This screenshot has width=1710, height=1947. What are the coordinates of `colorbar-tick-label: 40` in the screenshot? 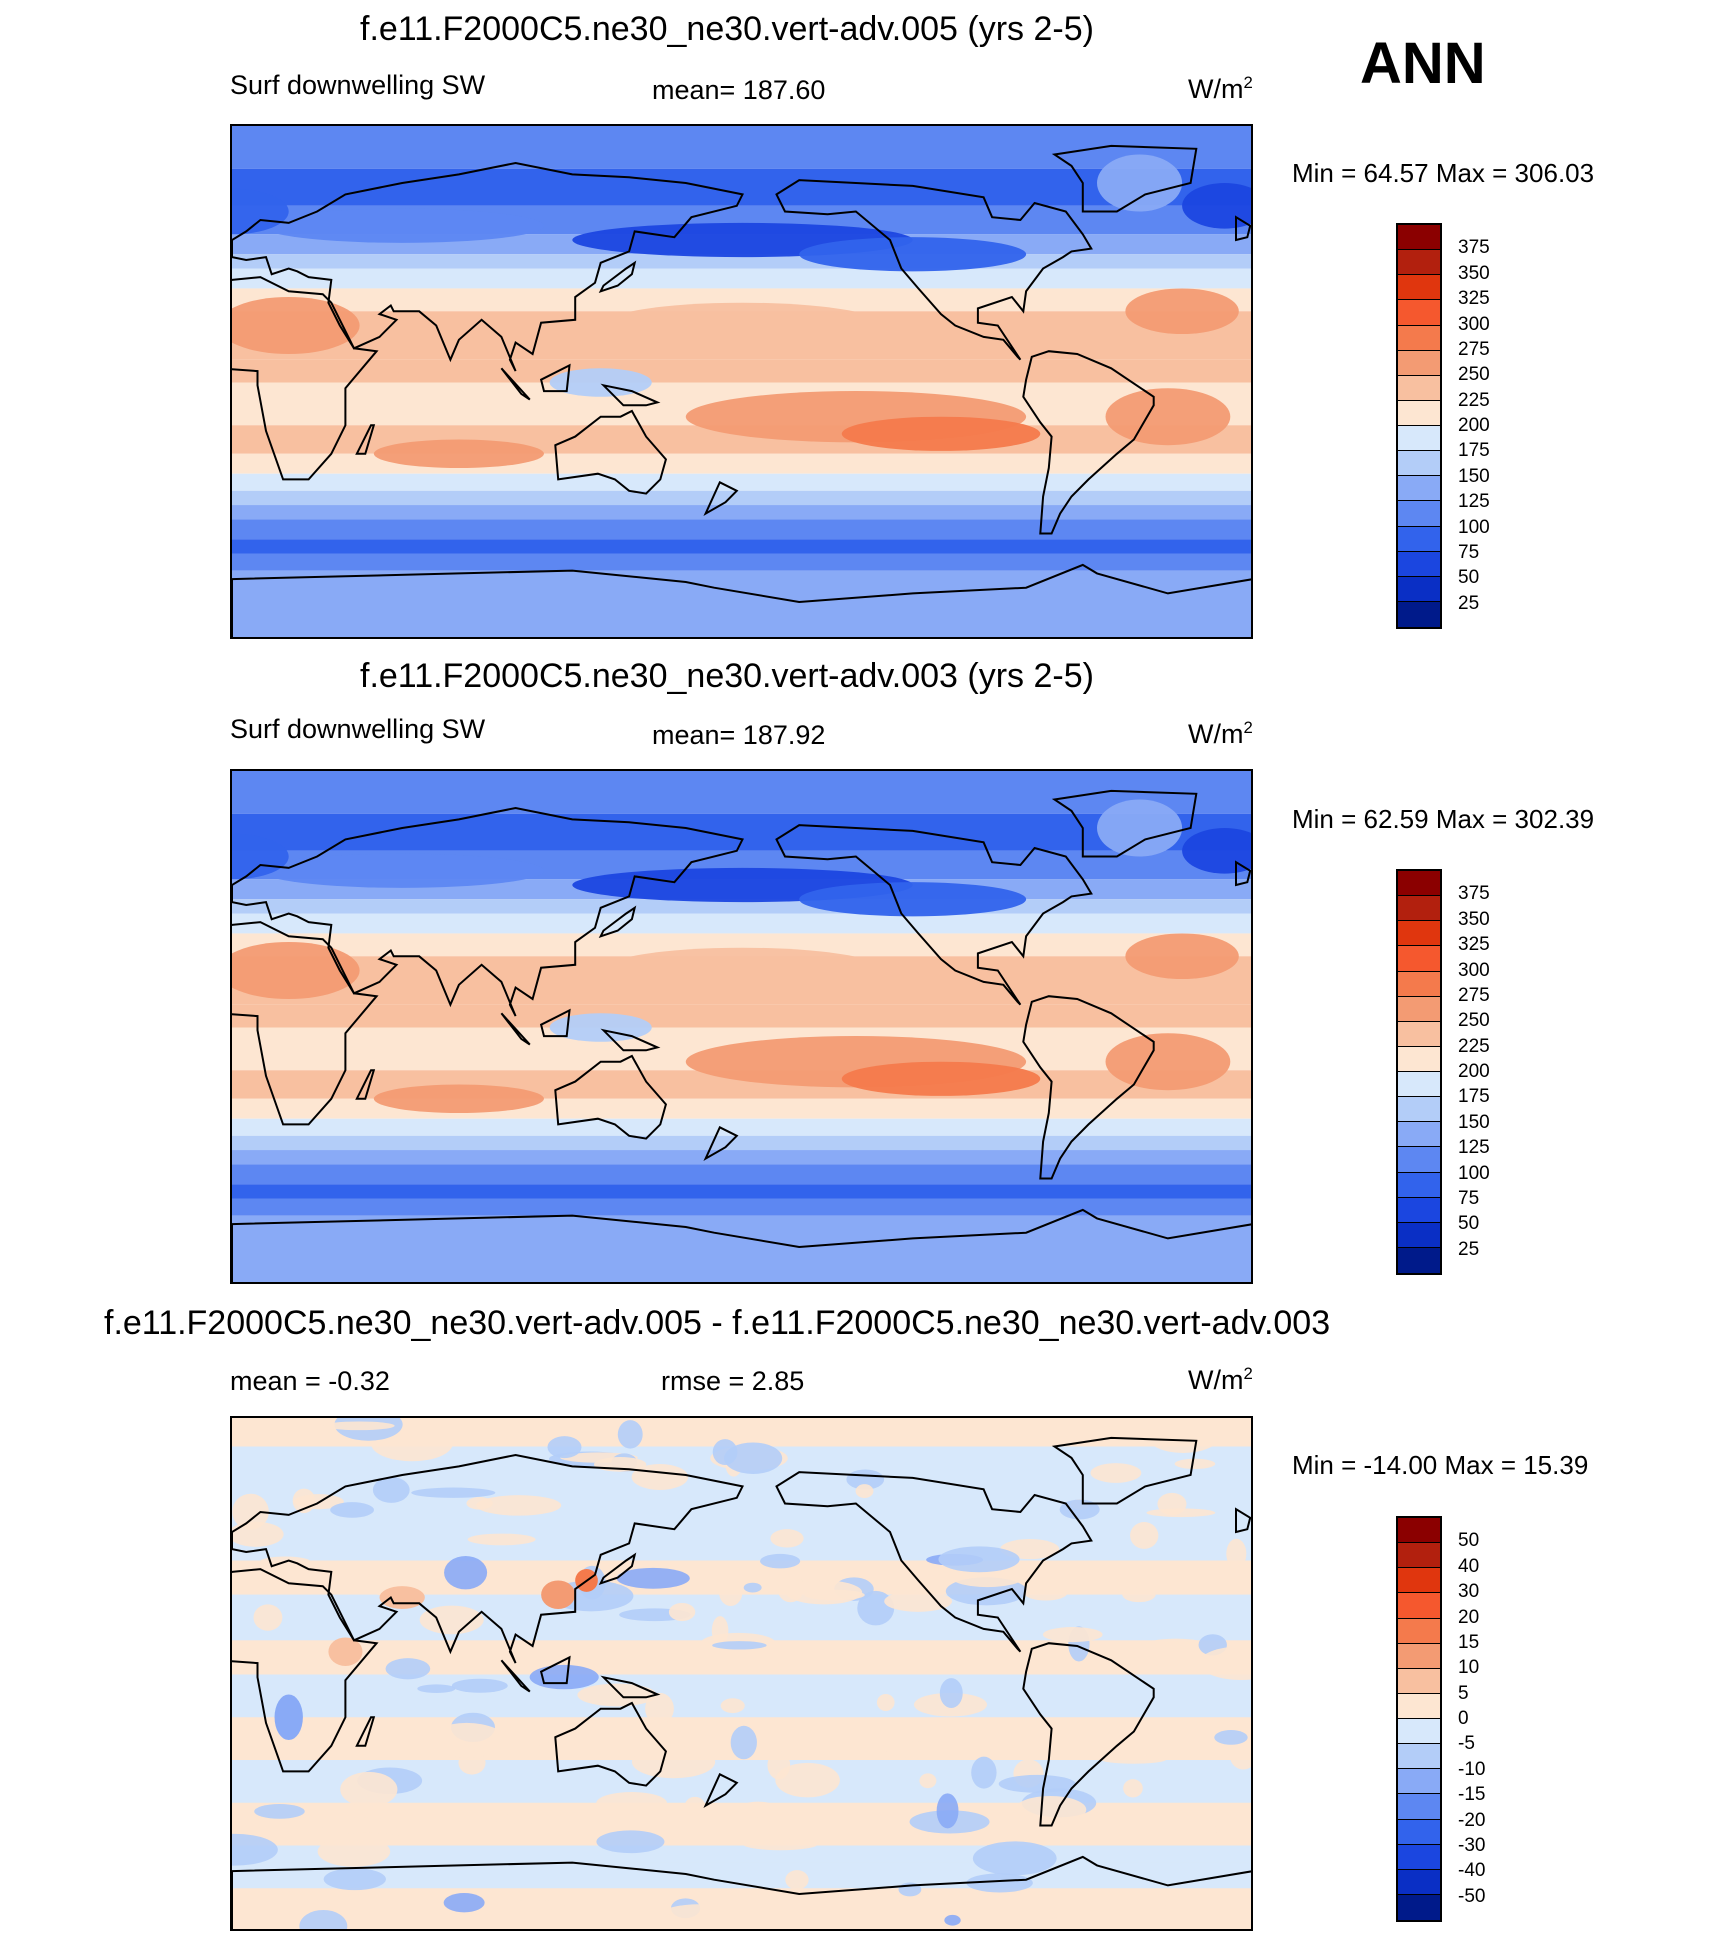 It's located at (1469, 1566).